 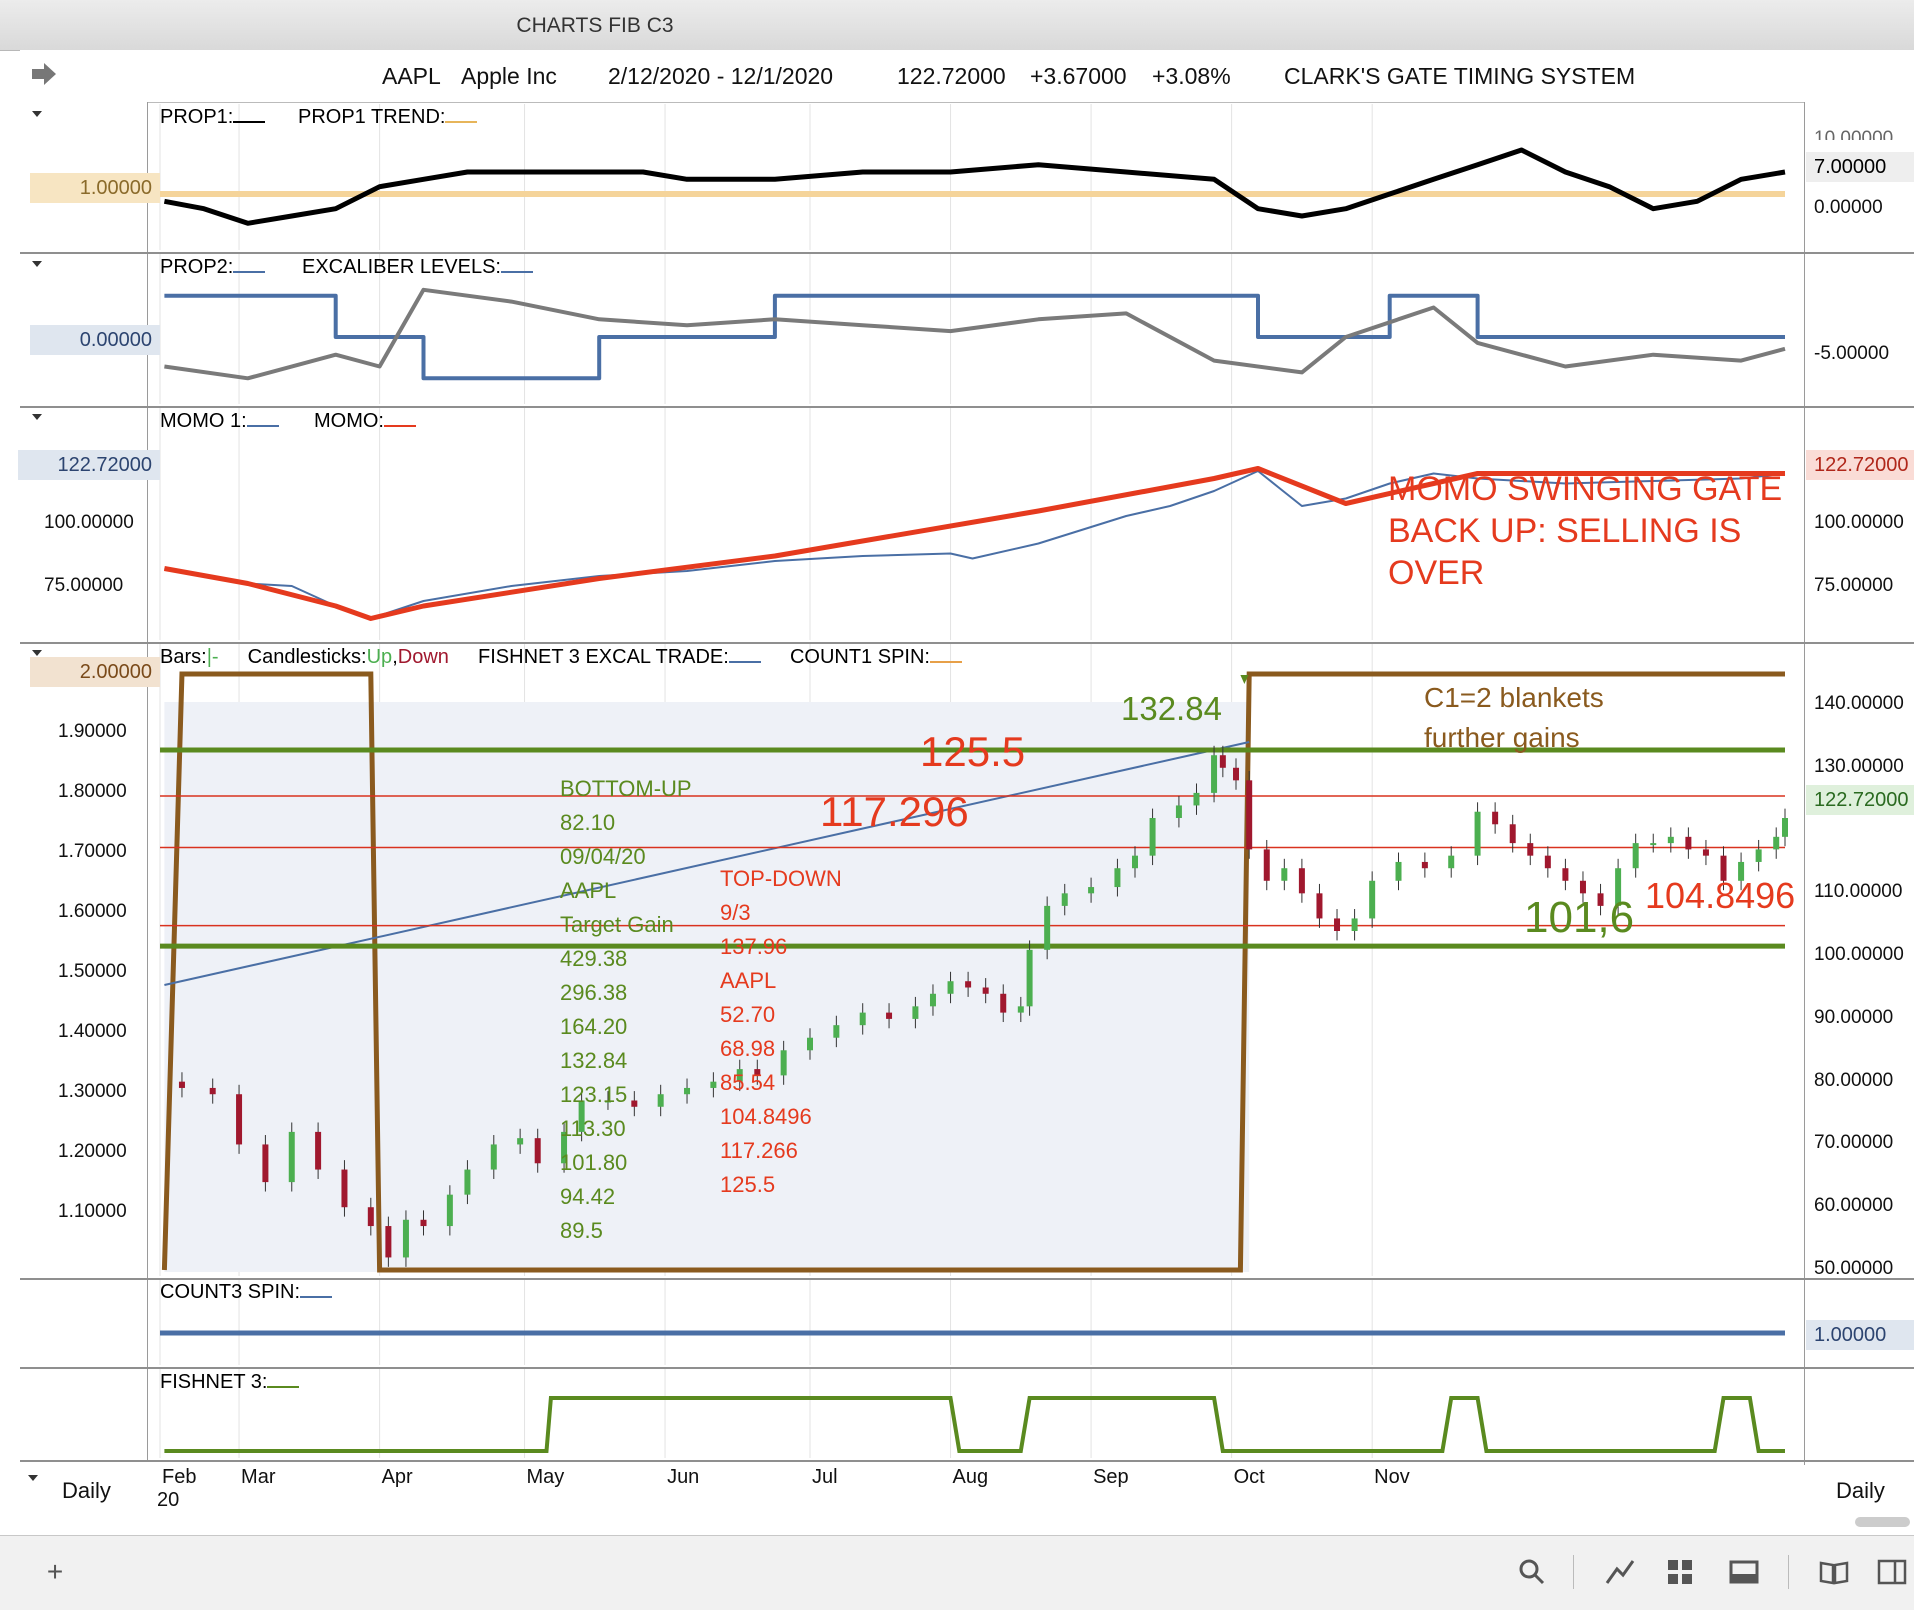 What do you see at coordinates (748, 1014) in the screenshot?
I see `annotation-line: 52.70` at bounding box center [748, 1014].